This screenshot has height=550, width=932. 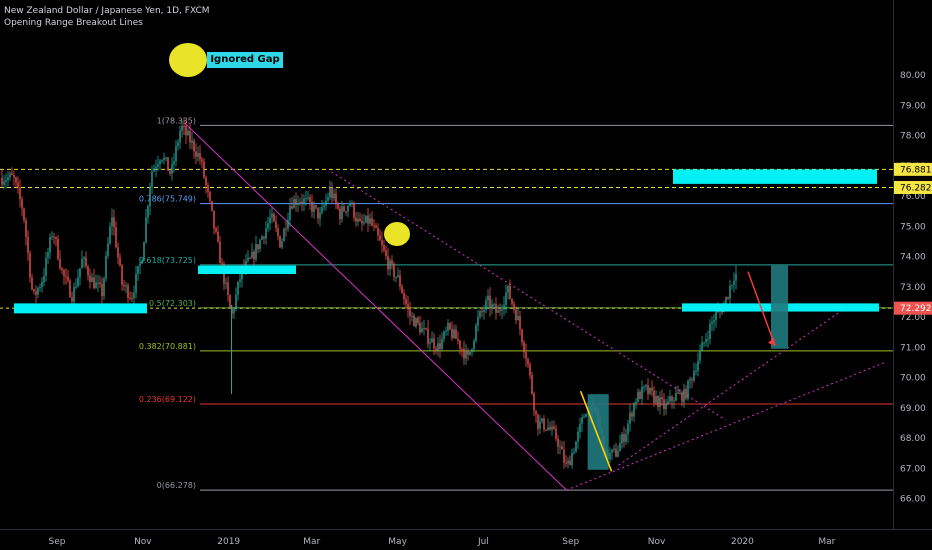 What do you see at coordinates (483, 542) in the screenshot?
I see `time-tick-label: Jul` at bounding box center [483, 542].